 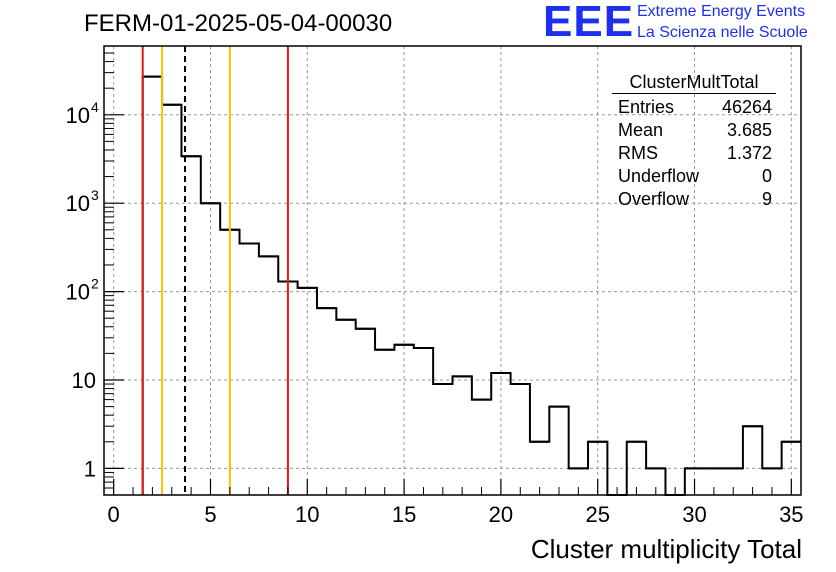 What do you see at coordinates (646, 107) in the screenshot?
I see `stats-label: Entries` at bounding box center [646, 107].